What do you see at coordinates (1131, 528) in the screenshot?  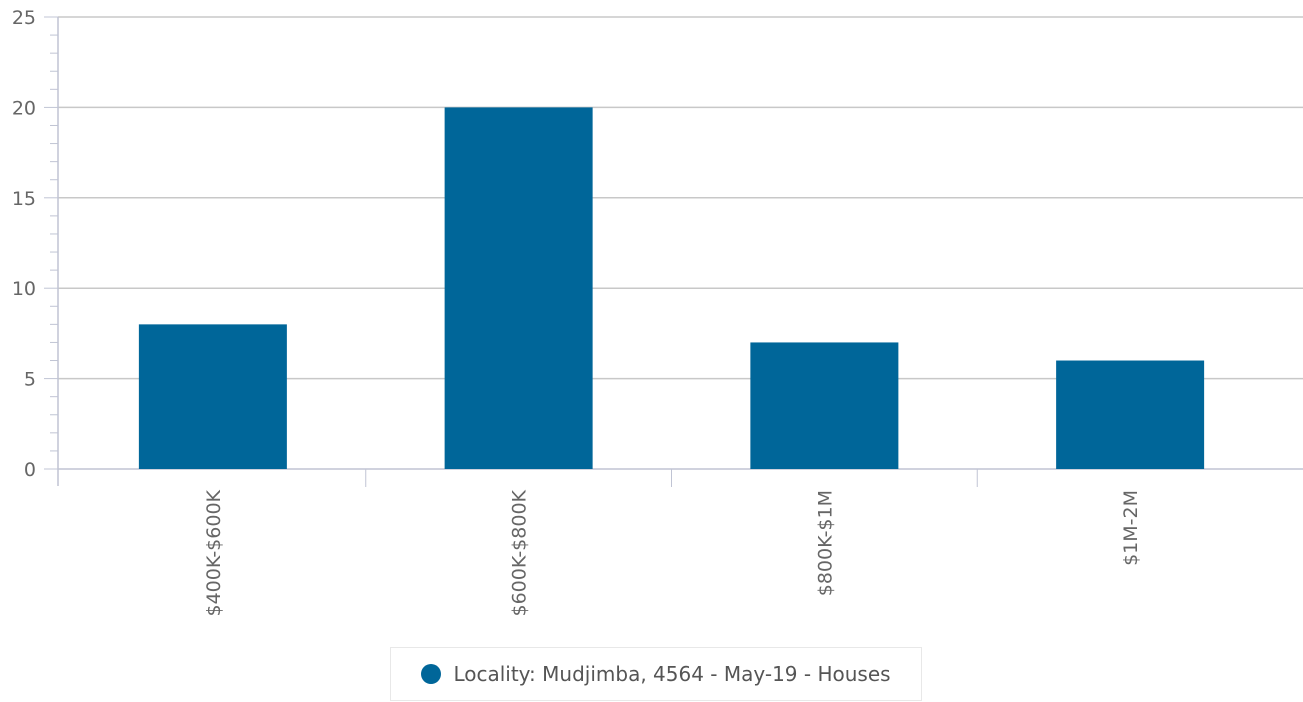 I see `x-tick-label: $1M-2M` at bounding box center [1131, 528].